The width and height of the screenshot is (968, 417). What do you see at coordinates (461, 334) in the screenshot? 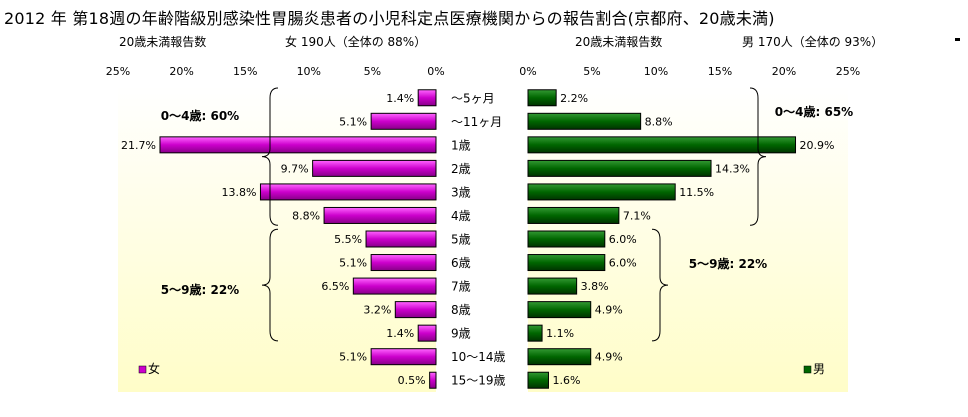
I see `category-label: 9歳` at bounding box center [461, 334].